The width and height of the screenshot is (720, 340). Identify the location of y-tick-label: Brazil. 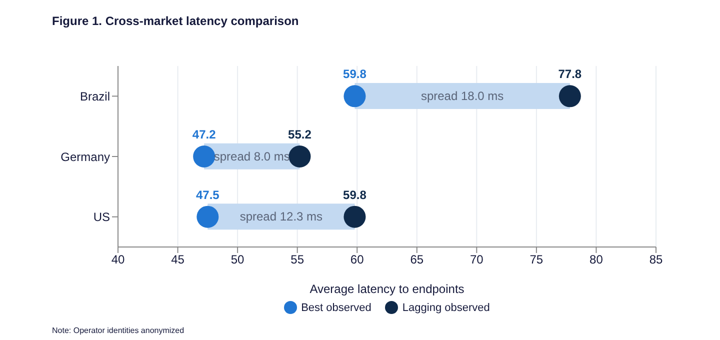
(95, 96).